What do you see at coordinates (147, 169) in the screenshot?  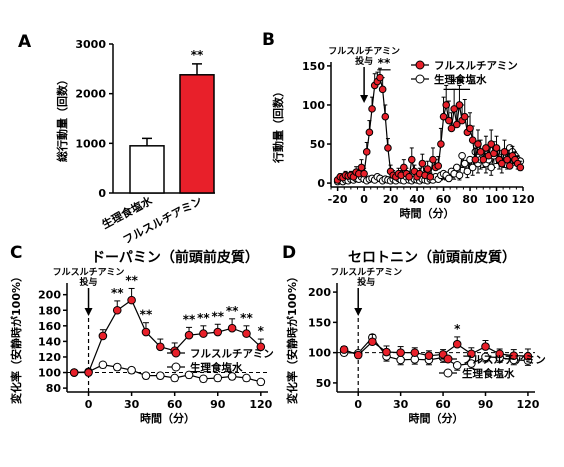 I see `bar` at bounding box center [147, 169].